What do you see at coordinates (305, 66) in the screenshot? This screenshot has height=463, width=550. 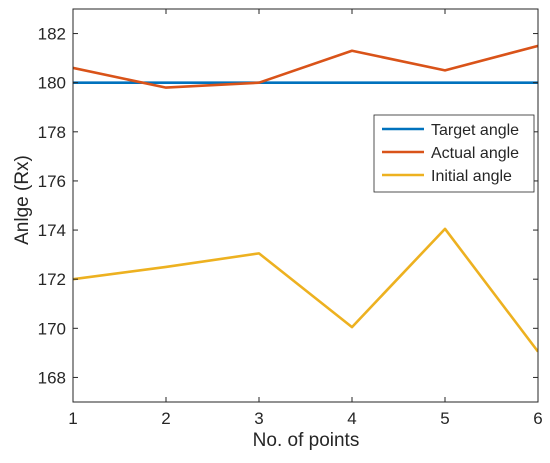 I see `series-line-actual-angle` at bounding box center [305, 66].